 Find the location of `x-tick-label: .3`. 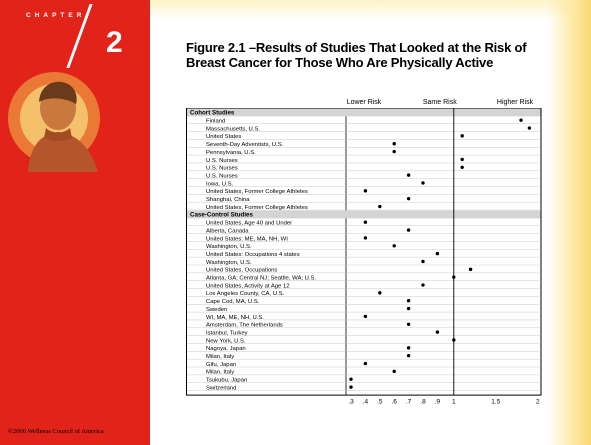

x-tick-label: .3 is located at coordinates (351, 402).